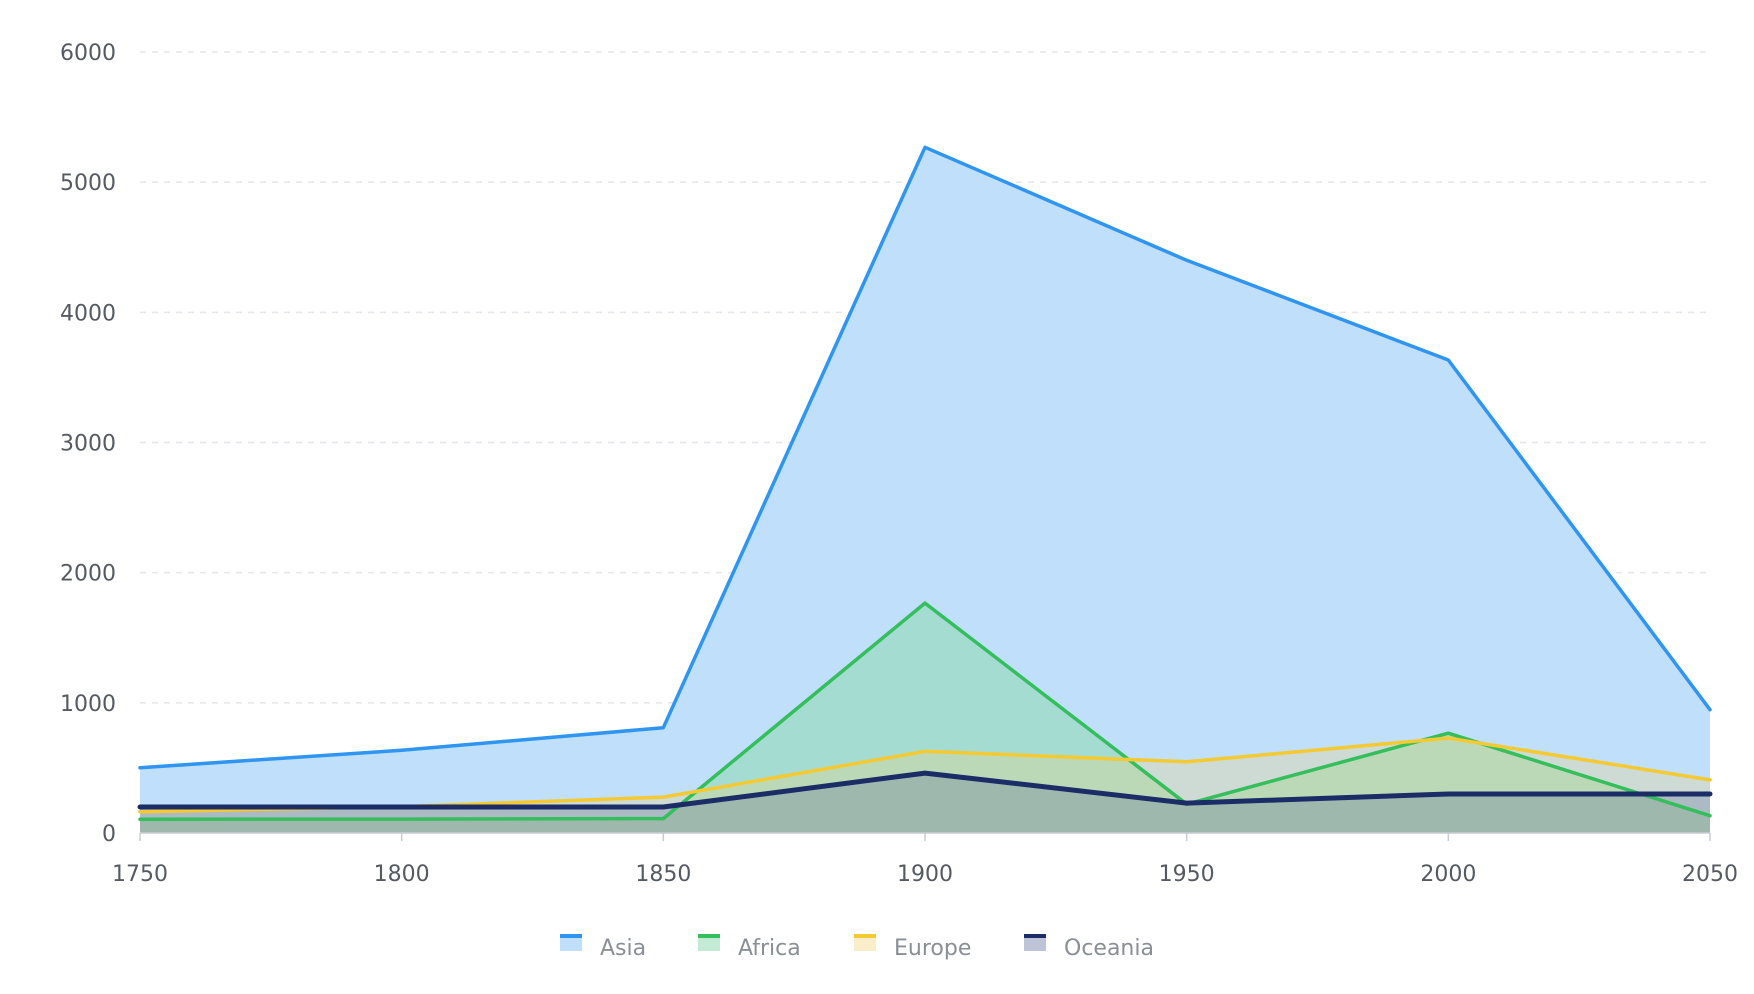 This screenshot has height=994, width=1754. What do you see at coordinates (571, 943) in the screenshot?
I see `legend-swatch-asia` at bounding box center [571, 943].